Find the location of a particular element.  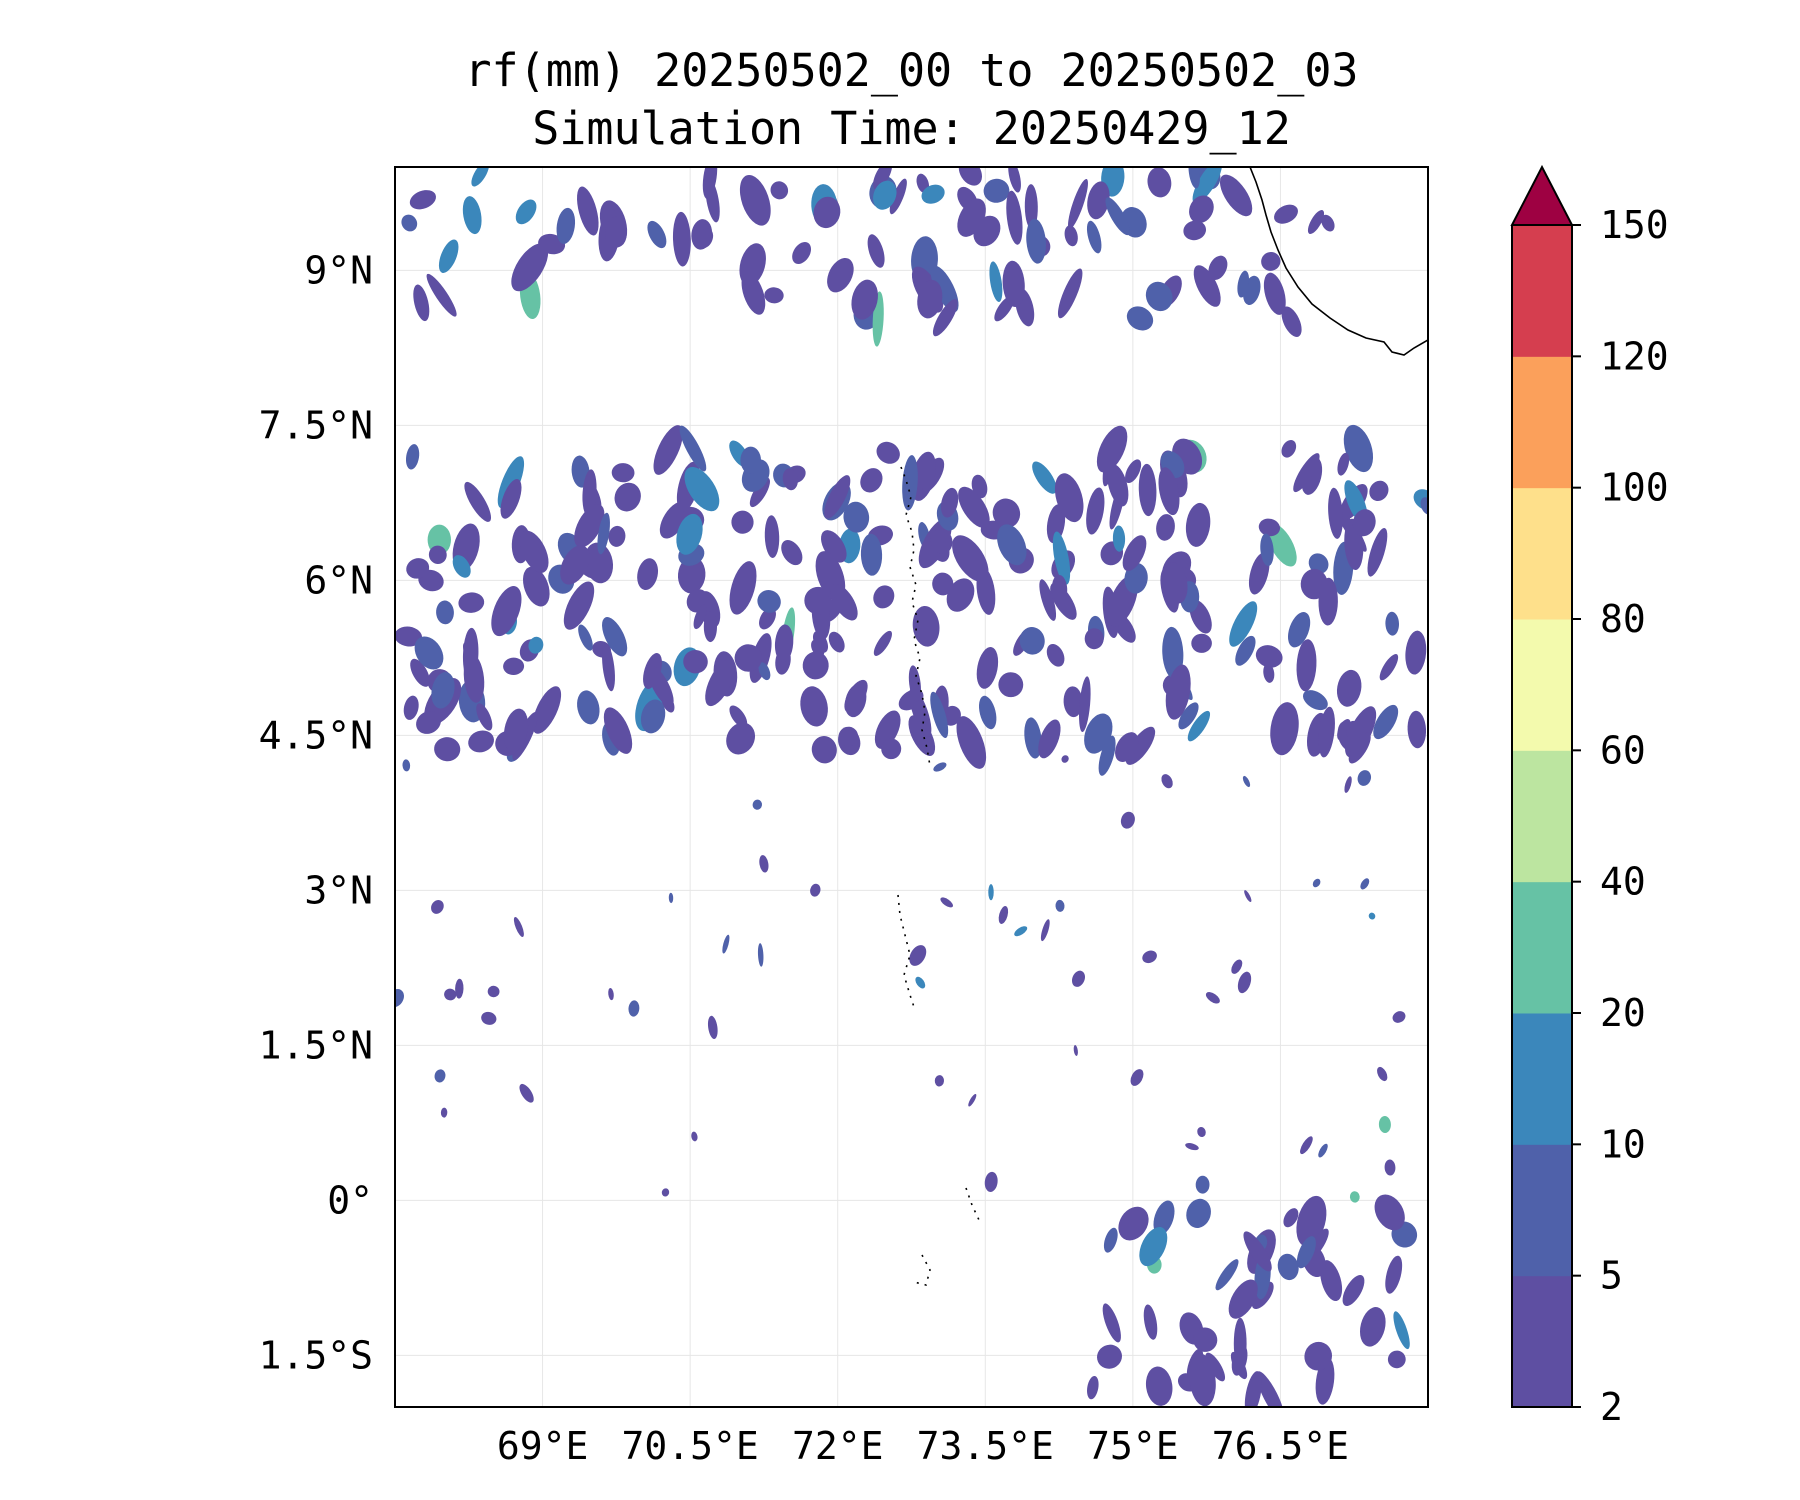

rain-band is located at coordinates (868, 257).